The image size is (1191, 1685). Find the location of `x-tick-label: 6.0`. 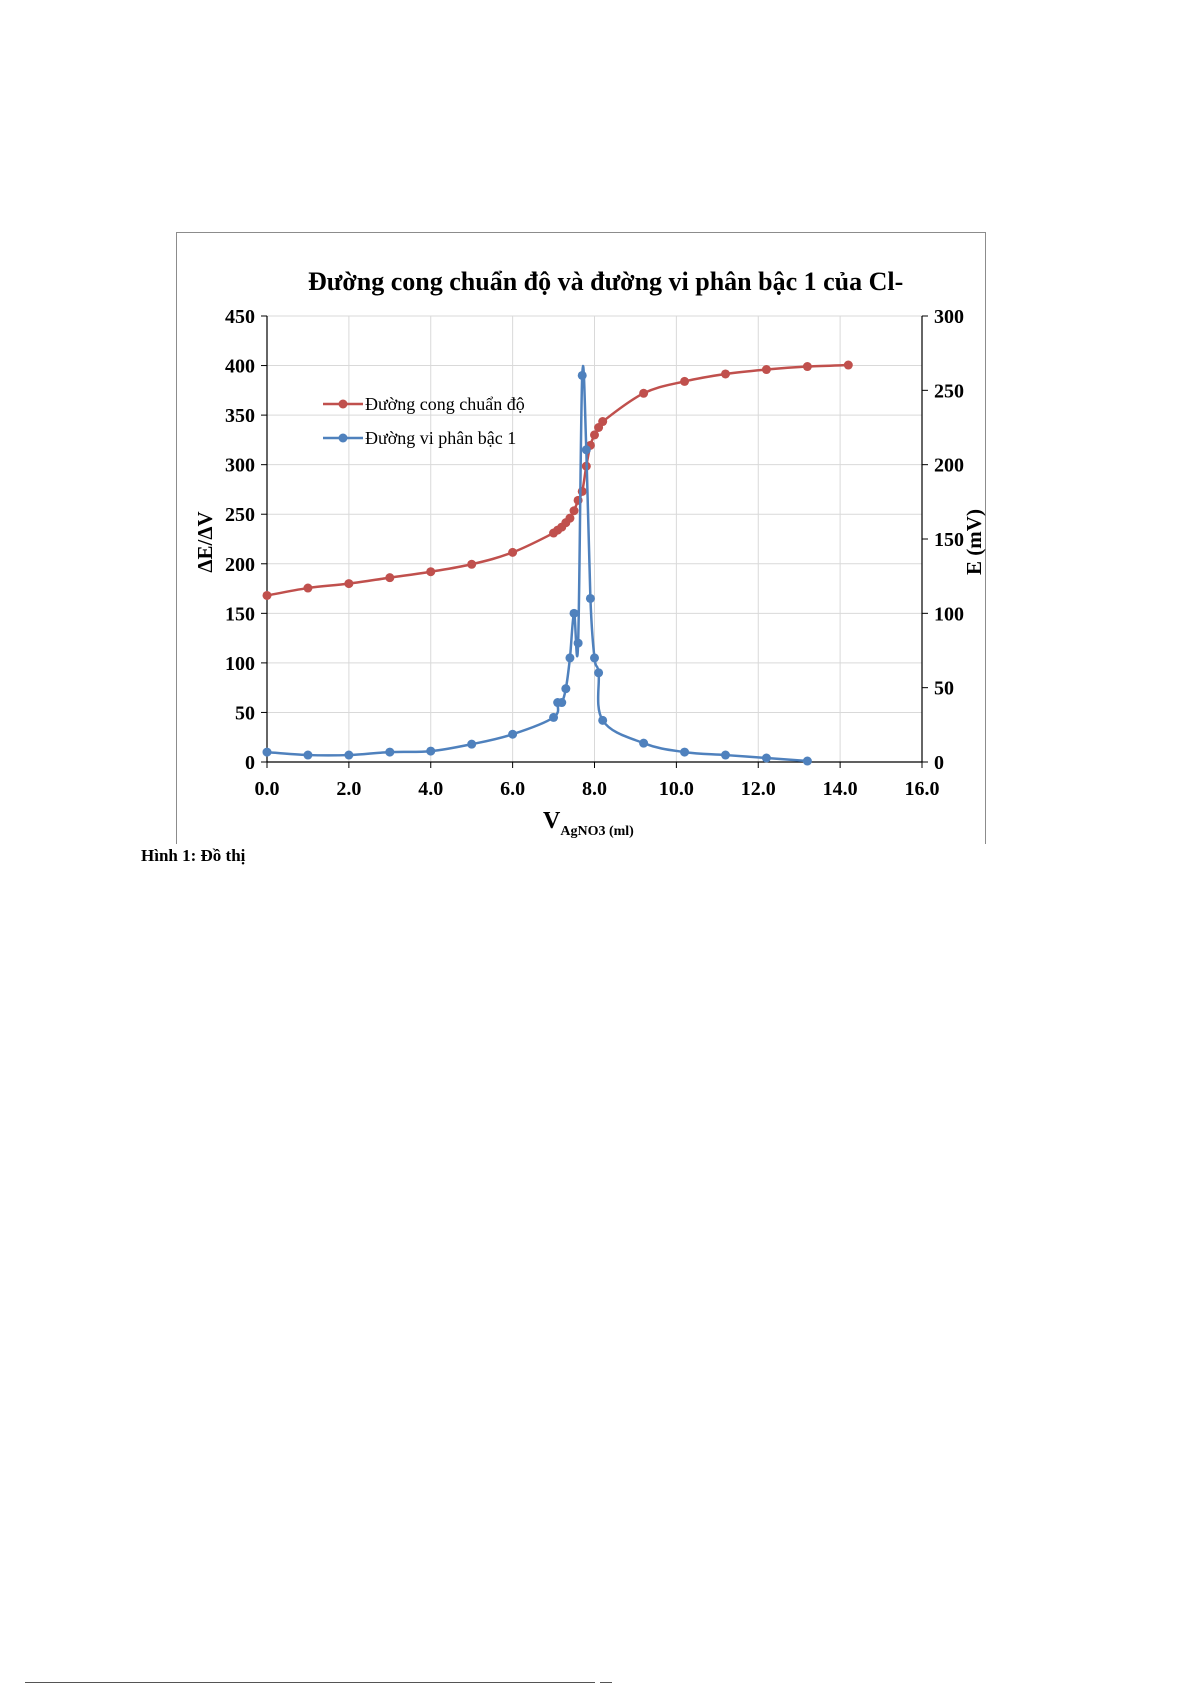

x-tick-label: 6.0 is located at coordinates (512, 789).